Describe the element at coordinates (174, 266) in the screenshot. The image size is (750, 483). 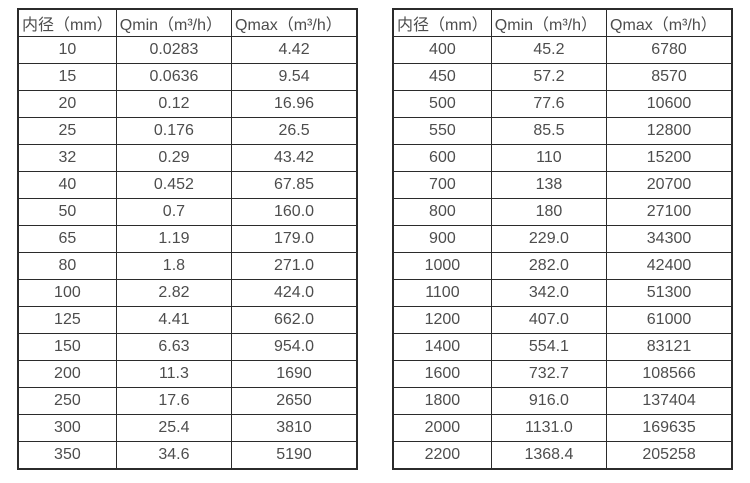
I see `table-cell: 1.8` at that location.